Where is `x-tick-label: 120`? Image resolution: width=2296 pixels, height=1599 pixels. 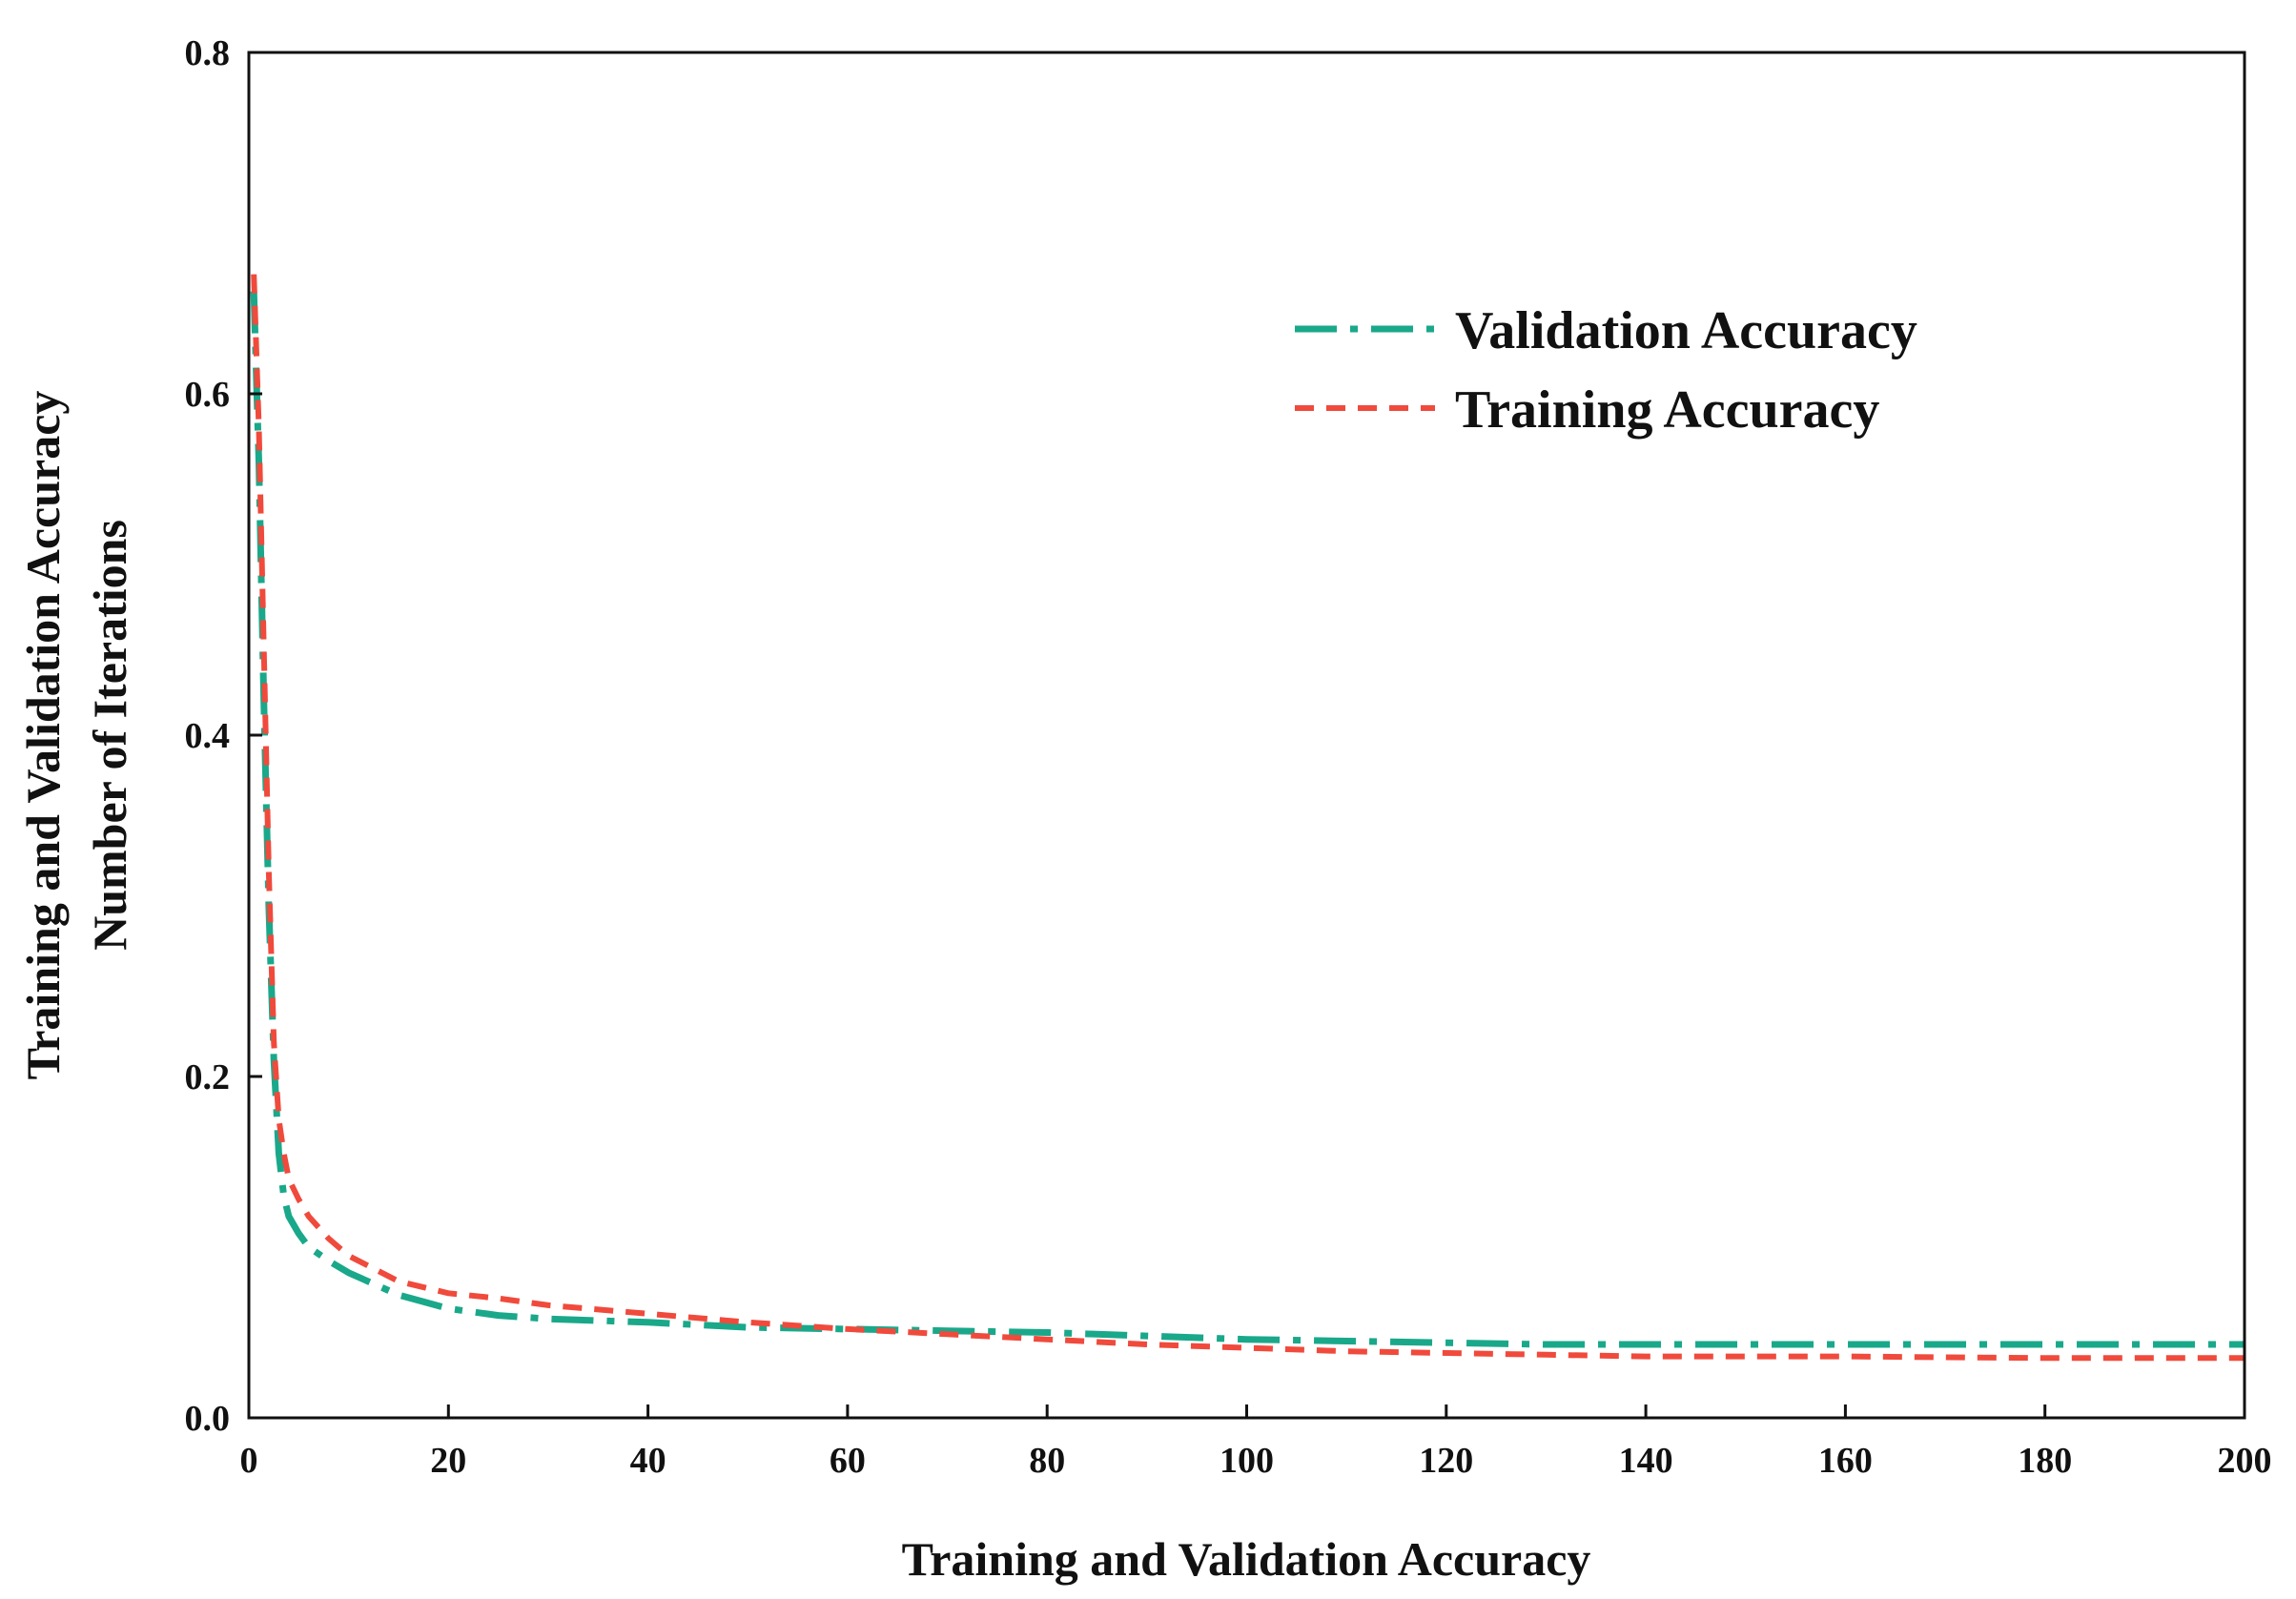
x-tick-label: 120 is located at coordinates (1446, 1461).